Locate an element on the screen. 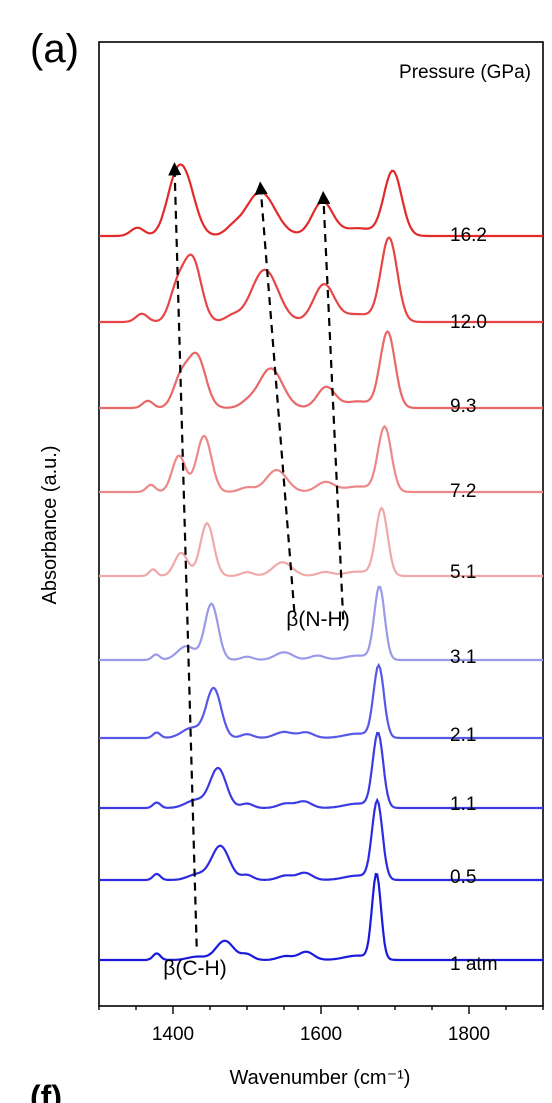 This screenshot has height=1103, width=552. y-axis-label: Absorbance (a.u.) is located at coordinates (50, 525).